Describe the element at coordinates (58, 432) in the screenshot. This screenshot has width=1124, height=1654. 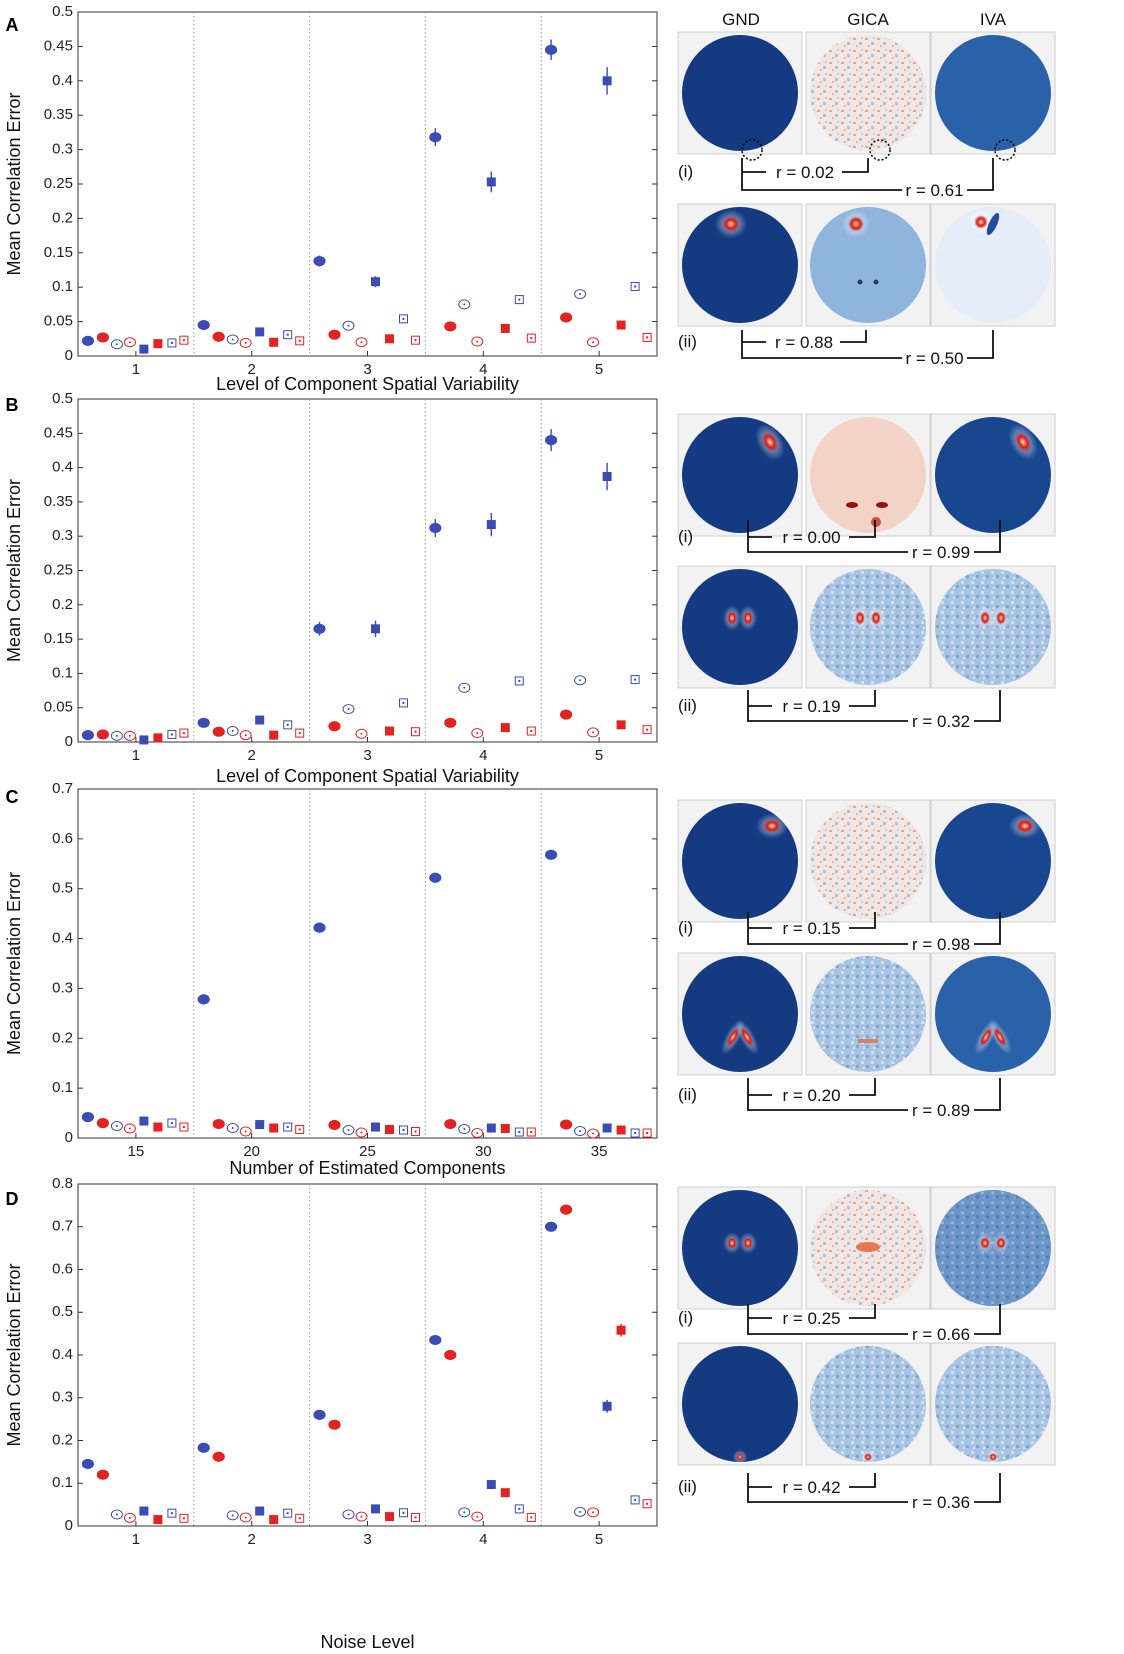
I see `y-tick-label: 0.45` at that location.